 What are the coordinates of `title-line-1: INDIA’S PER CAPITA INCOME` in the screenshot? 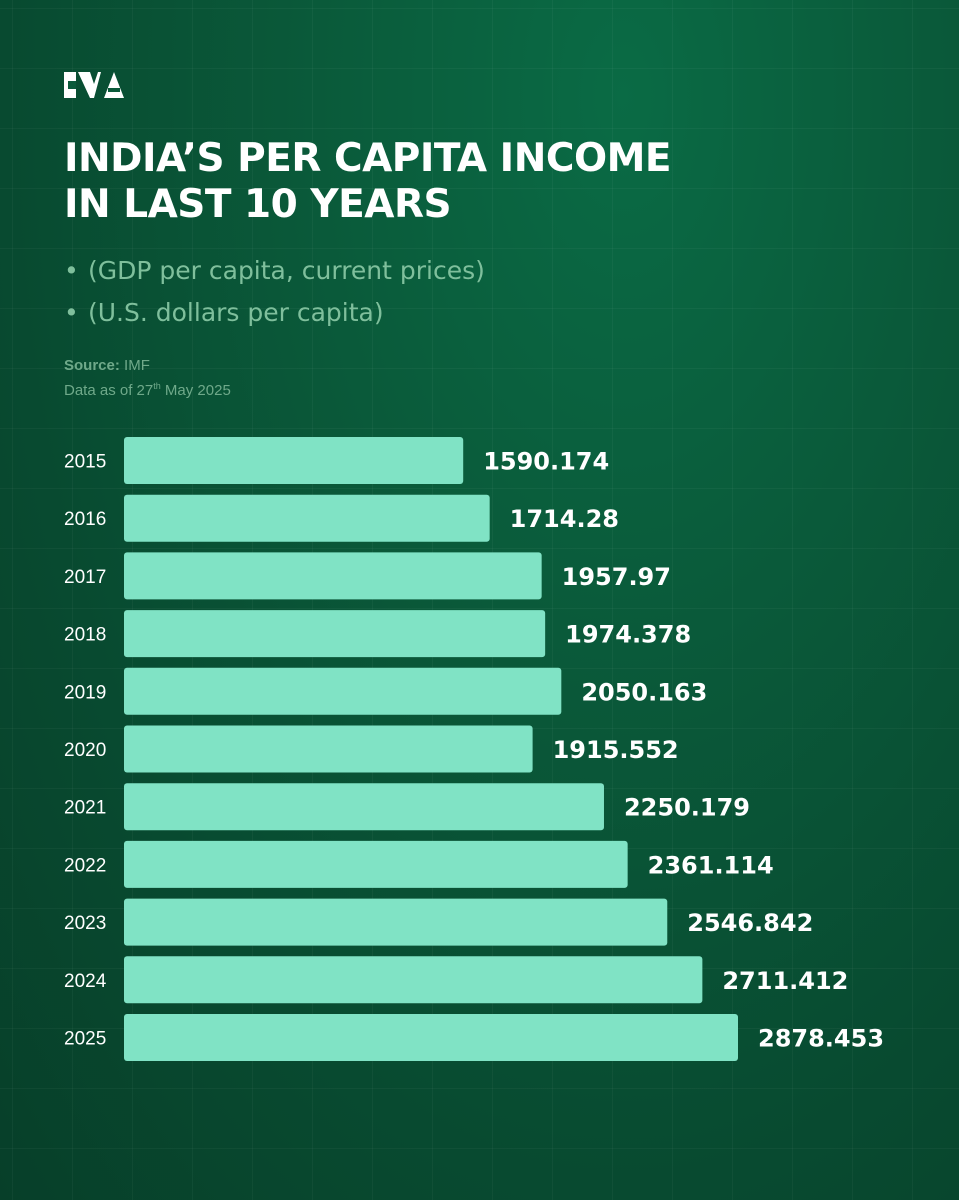 It's located at (368, 158).